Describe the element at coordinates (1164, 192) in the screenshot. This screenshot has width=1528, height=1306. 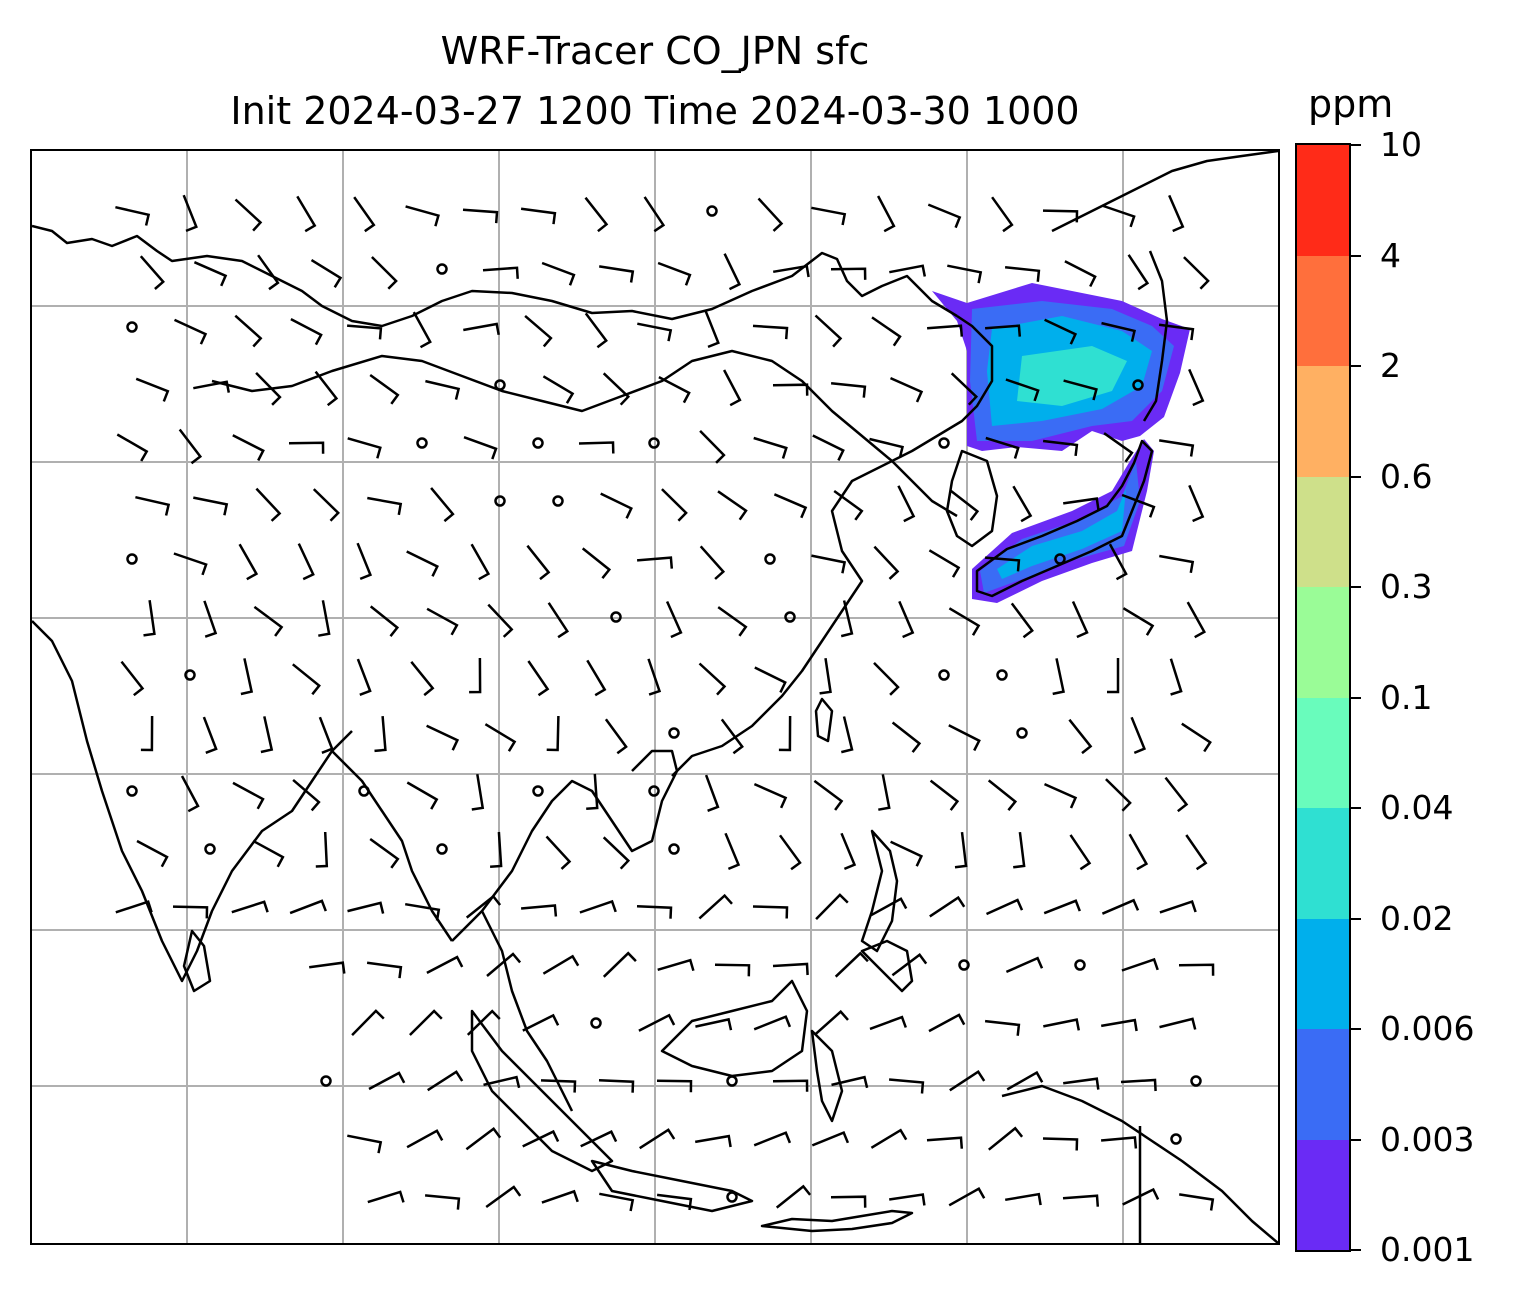
I see `coastline-russia-far-east` at that location.